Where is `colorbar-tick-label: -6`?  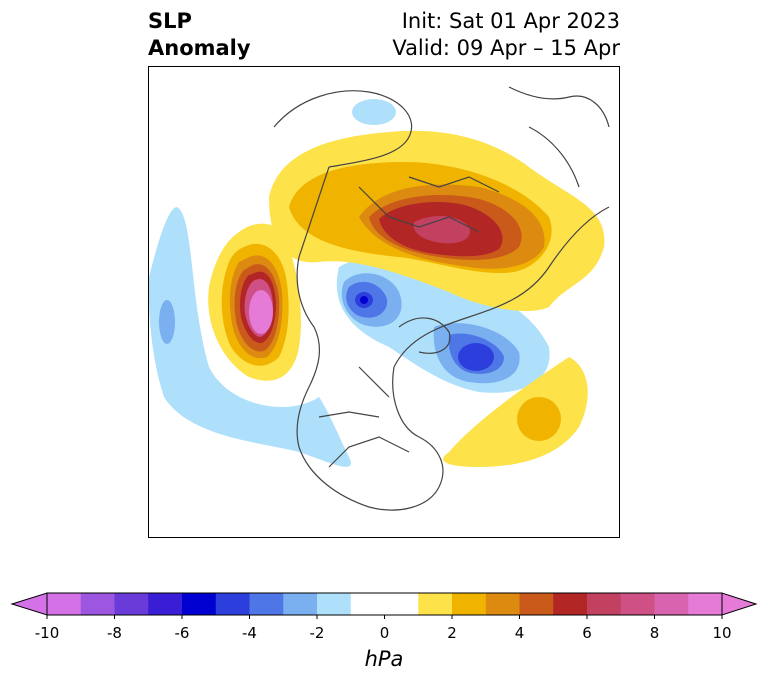 colorbar-tick-label: -6 is located at coordinates (182, 633).